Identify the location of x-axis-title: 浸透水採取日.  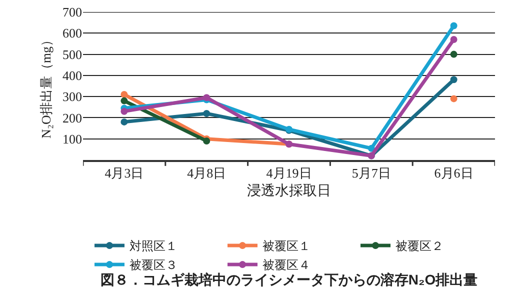
(289, 191).